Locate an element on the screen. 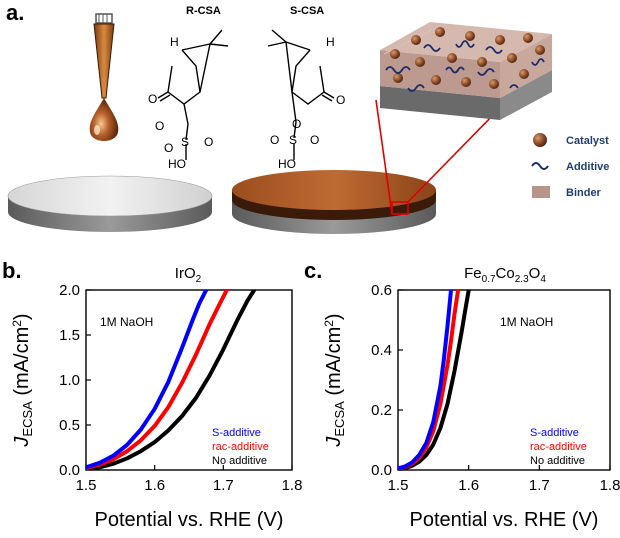  s-csa-o2: O is located at coordinates (274, 140).